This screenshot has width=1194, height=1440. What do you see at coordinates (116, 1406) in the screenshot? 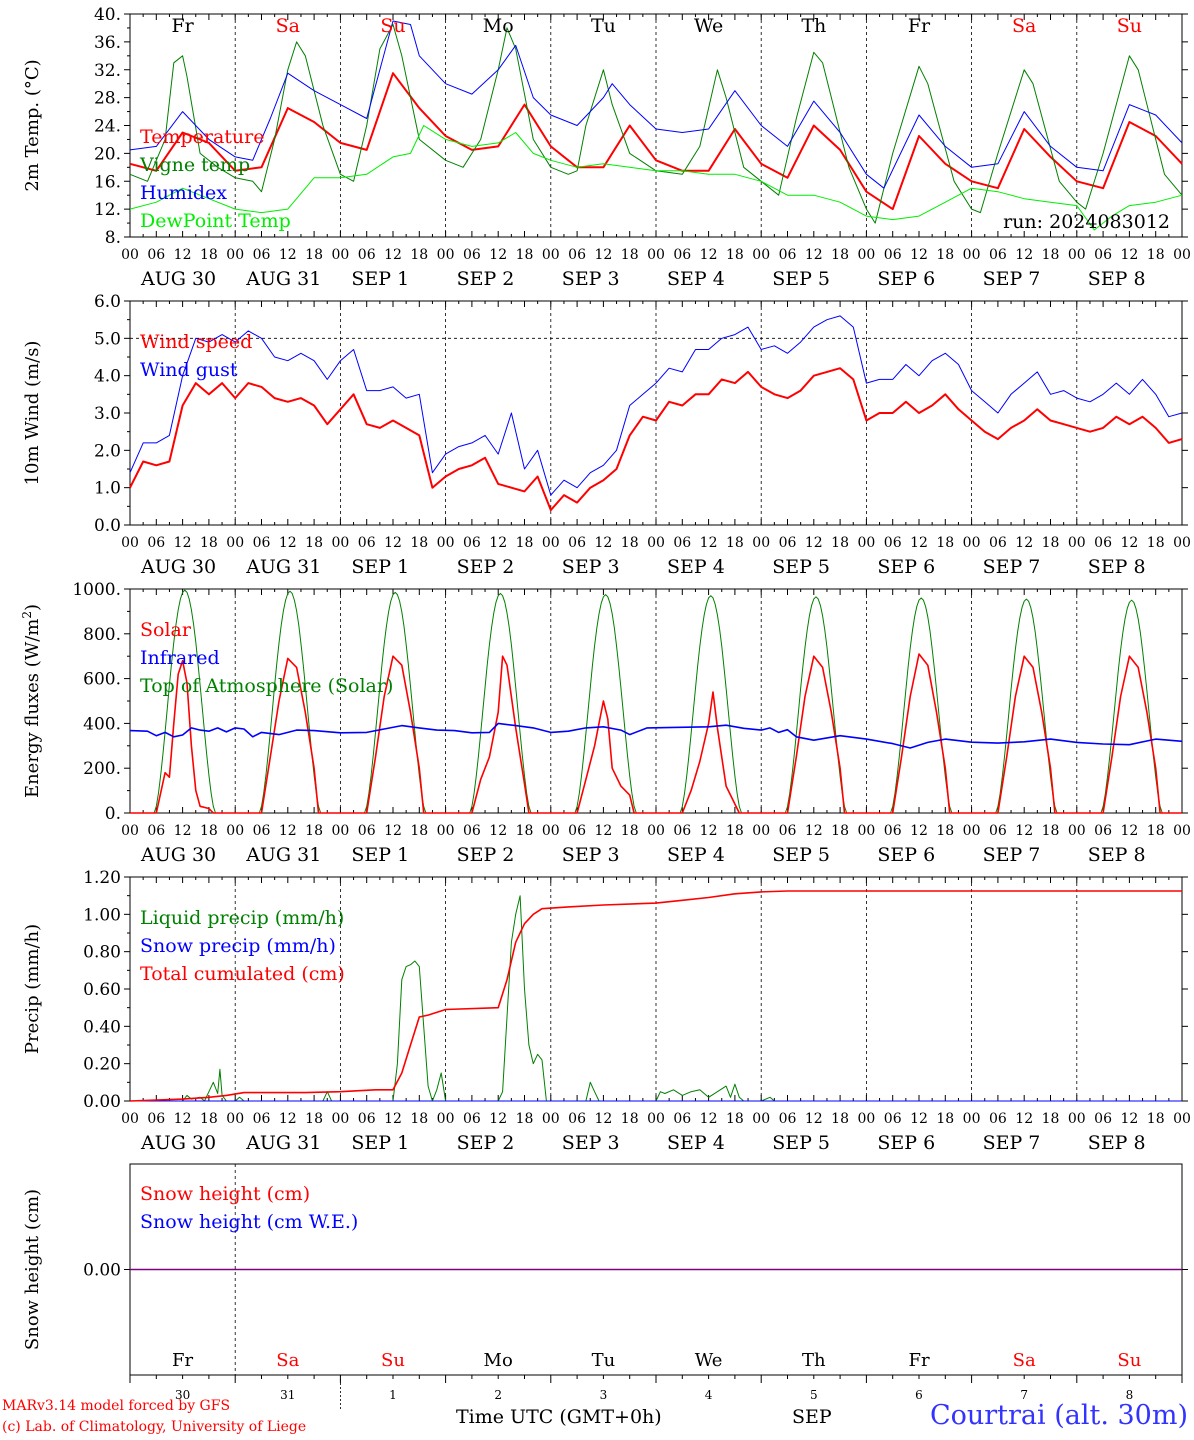
I see `model-credit: MARv3.14 model forced by GFS` at bounding box center [116, 1406].